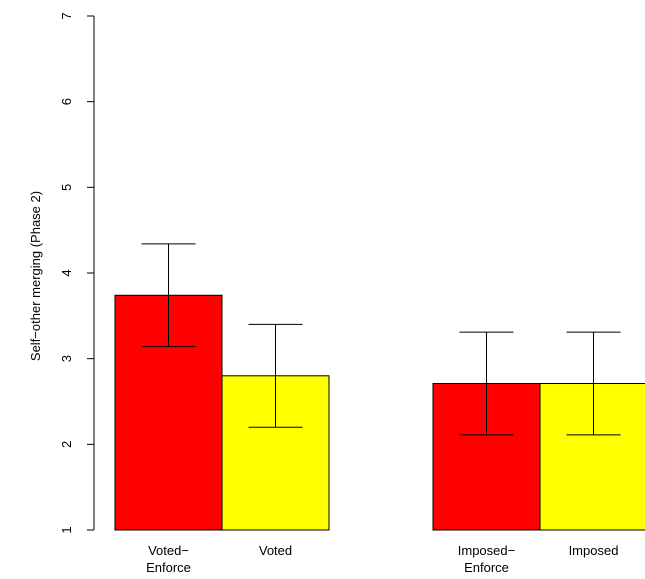 The width and height of the screenshot is (645, 579). What do you see at coordinates (35, 276) in the screenshot?
I see `y-axis-title: Self−other merging (Phase 2)` at bounding box center [35, 276].